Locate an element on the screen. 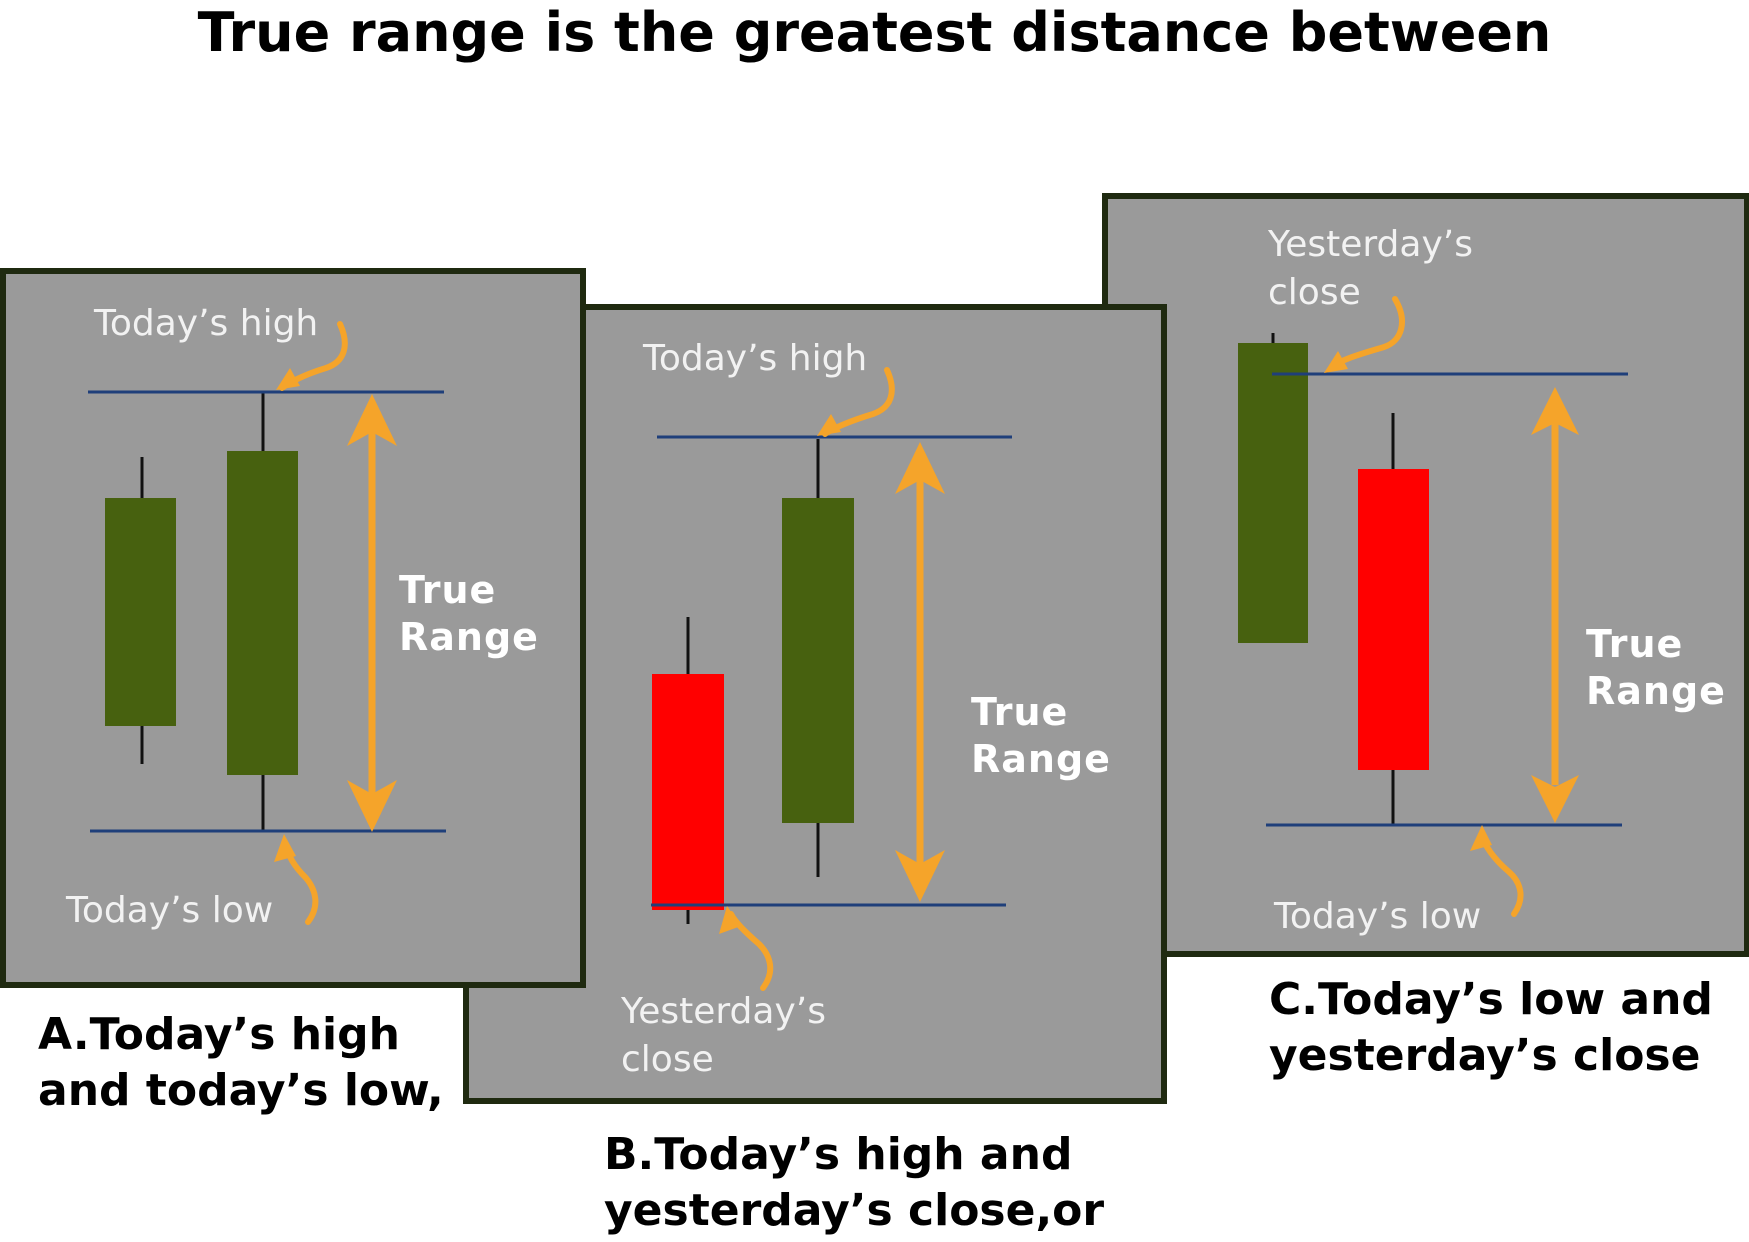 The height and width of the screenshot is (1242, 1749). caption-c: C.Today’s low and yesterday’s close is located at coordinates (1491, 1027).